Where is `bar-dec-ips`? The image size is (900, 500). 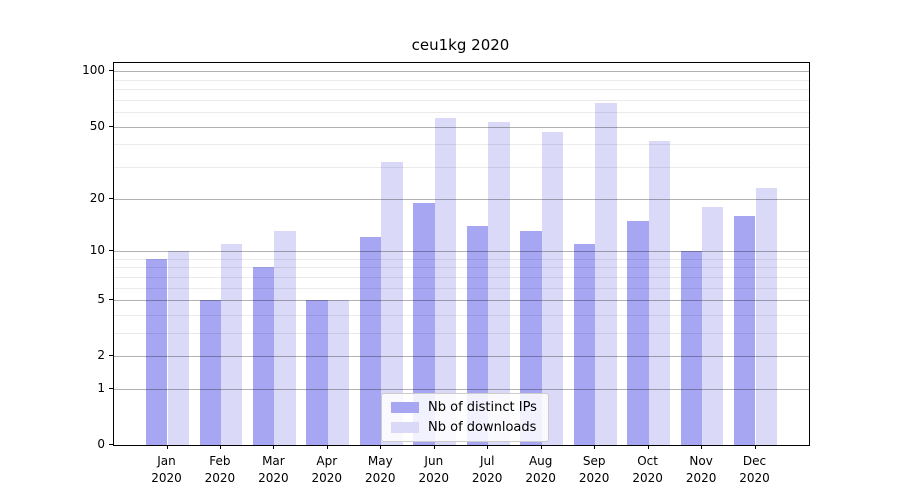 bar-dec-ips is located at coordinates (745, 330).